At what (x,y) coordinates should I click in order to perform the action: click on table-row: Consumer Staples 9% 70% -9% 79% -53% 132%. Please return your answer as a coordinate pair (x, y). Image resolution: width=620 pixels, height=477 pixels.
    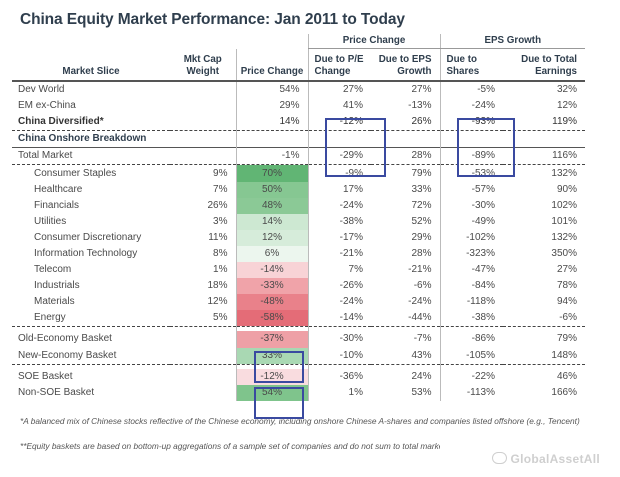
    Looking at the image, I should click on (298, 173).